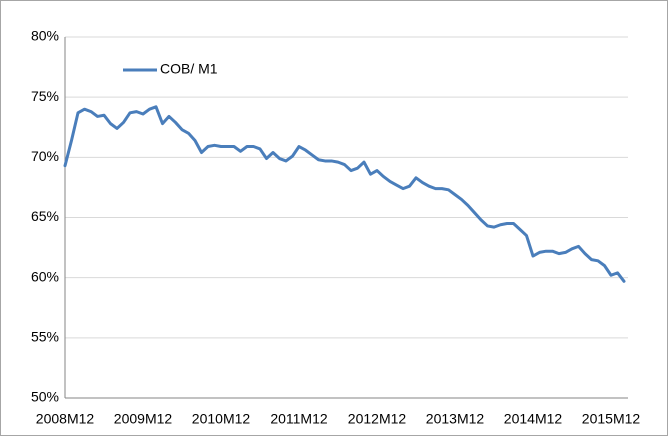  Describe the element at coordinates (45, 276) in the screenshot. I see `y-tick-label: 60%` at that location.